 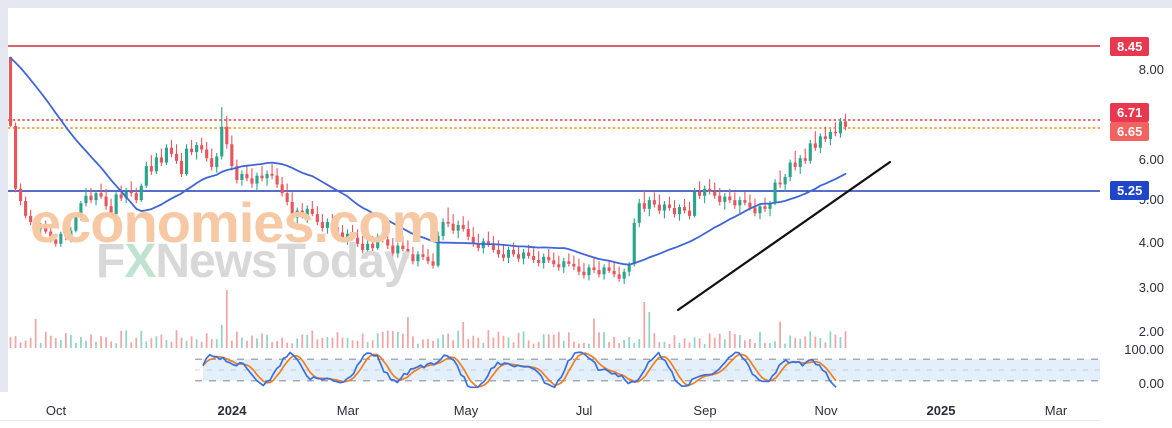 What do you see at coordinates (4, 196) in the screenshot?
I see `frame-left-border` at bounding box center [4, 196].